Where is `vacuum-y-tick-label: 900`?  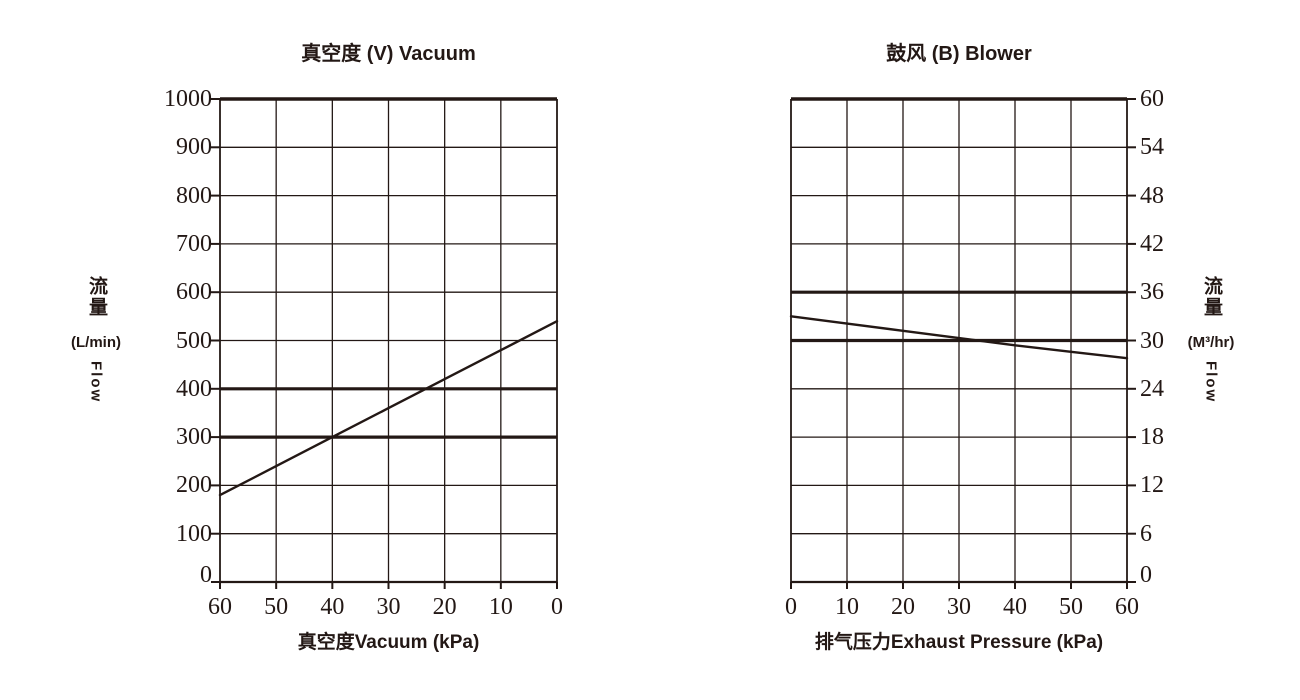
vacuum-y-tick-label: 900 is located at coordinates (194, 147).